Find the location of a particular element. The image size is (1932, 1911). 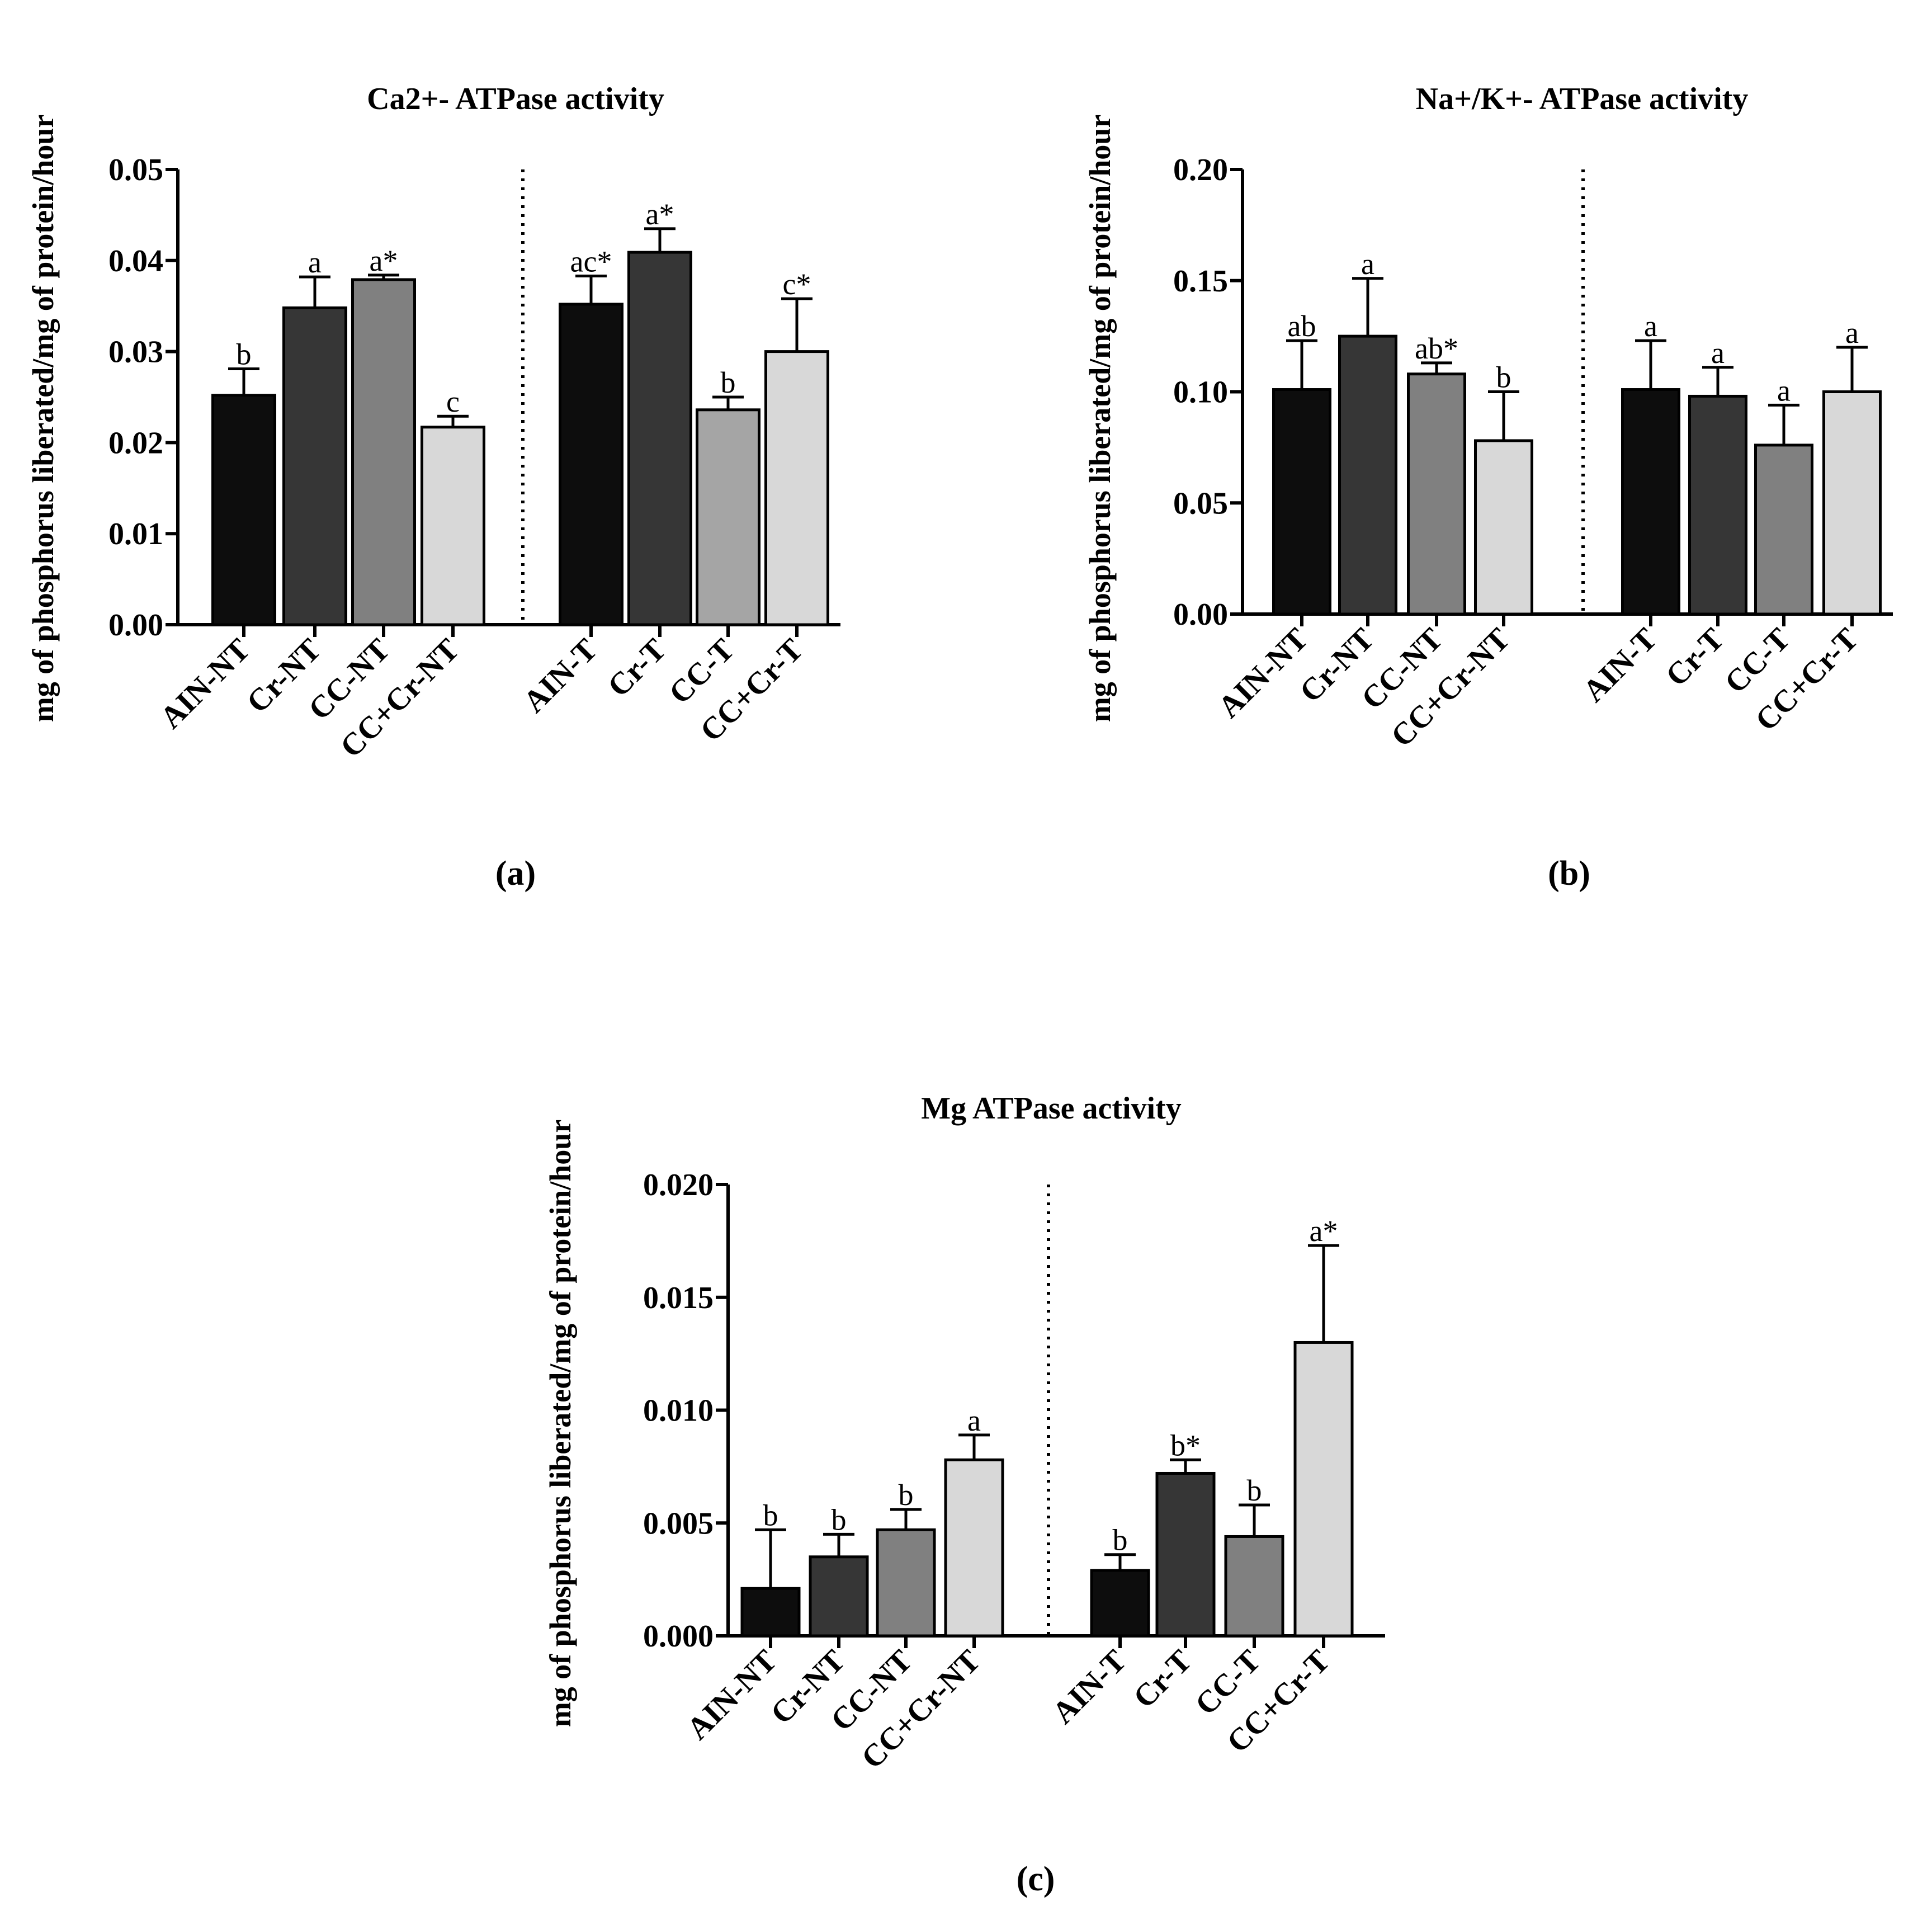

chart-c-bar-cr-nt is located at coordinates (839, 1596).